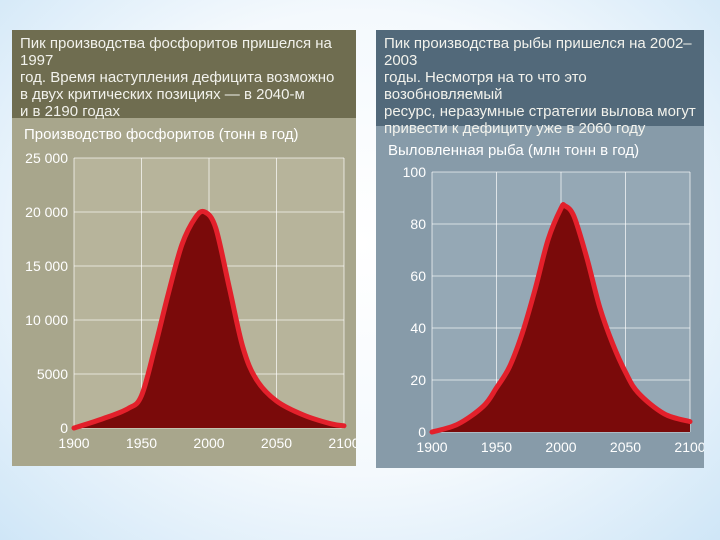 The image size is (720, 540). What do you see at coordinates (162, 94) in the screenshot?
I see `phosphate-header-line: в двух критических позициях — в 2040-м` at bounding box center [162, 94].